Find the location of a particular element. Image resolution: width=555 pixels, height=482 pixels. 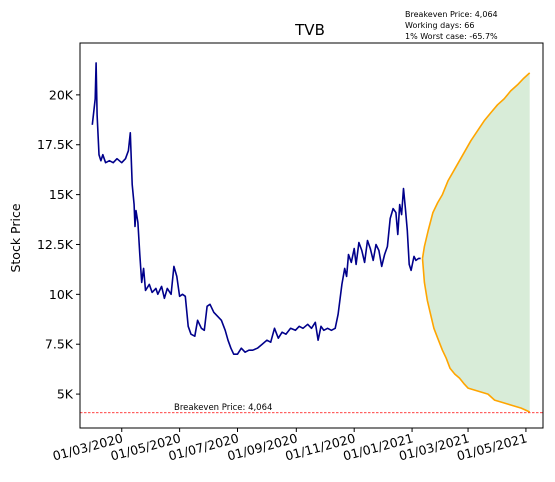

annotation-breakeven-price: Breakeven Price: 4,064 is located at coordinates (451, 14).